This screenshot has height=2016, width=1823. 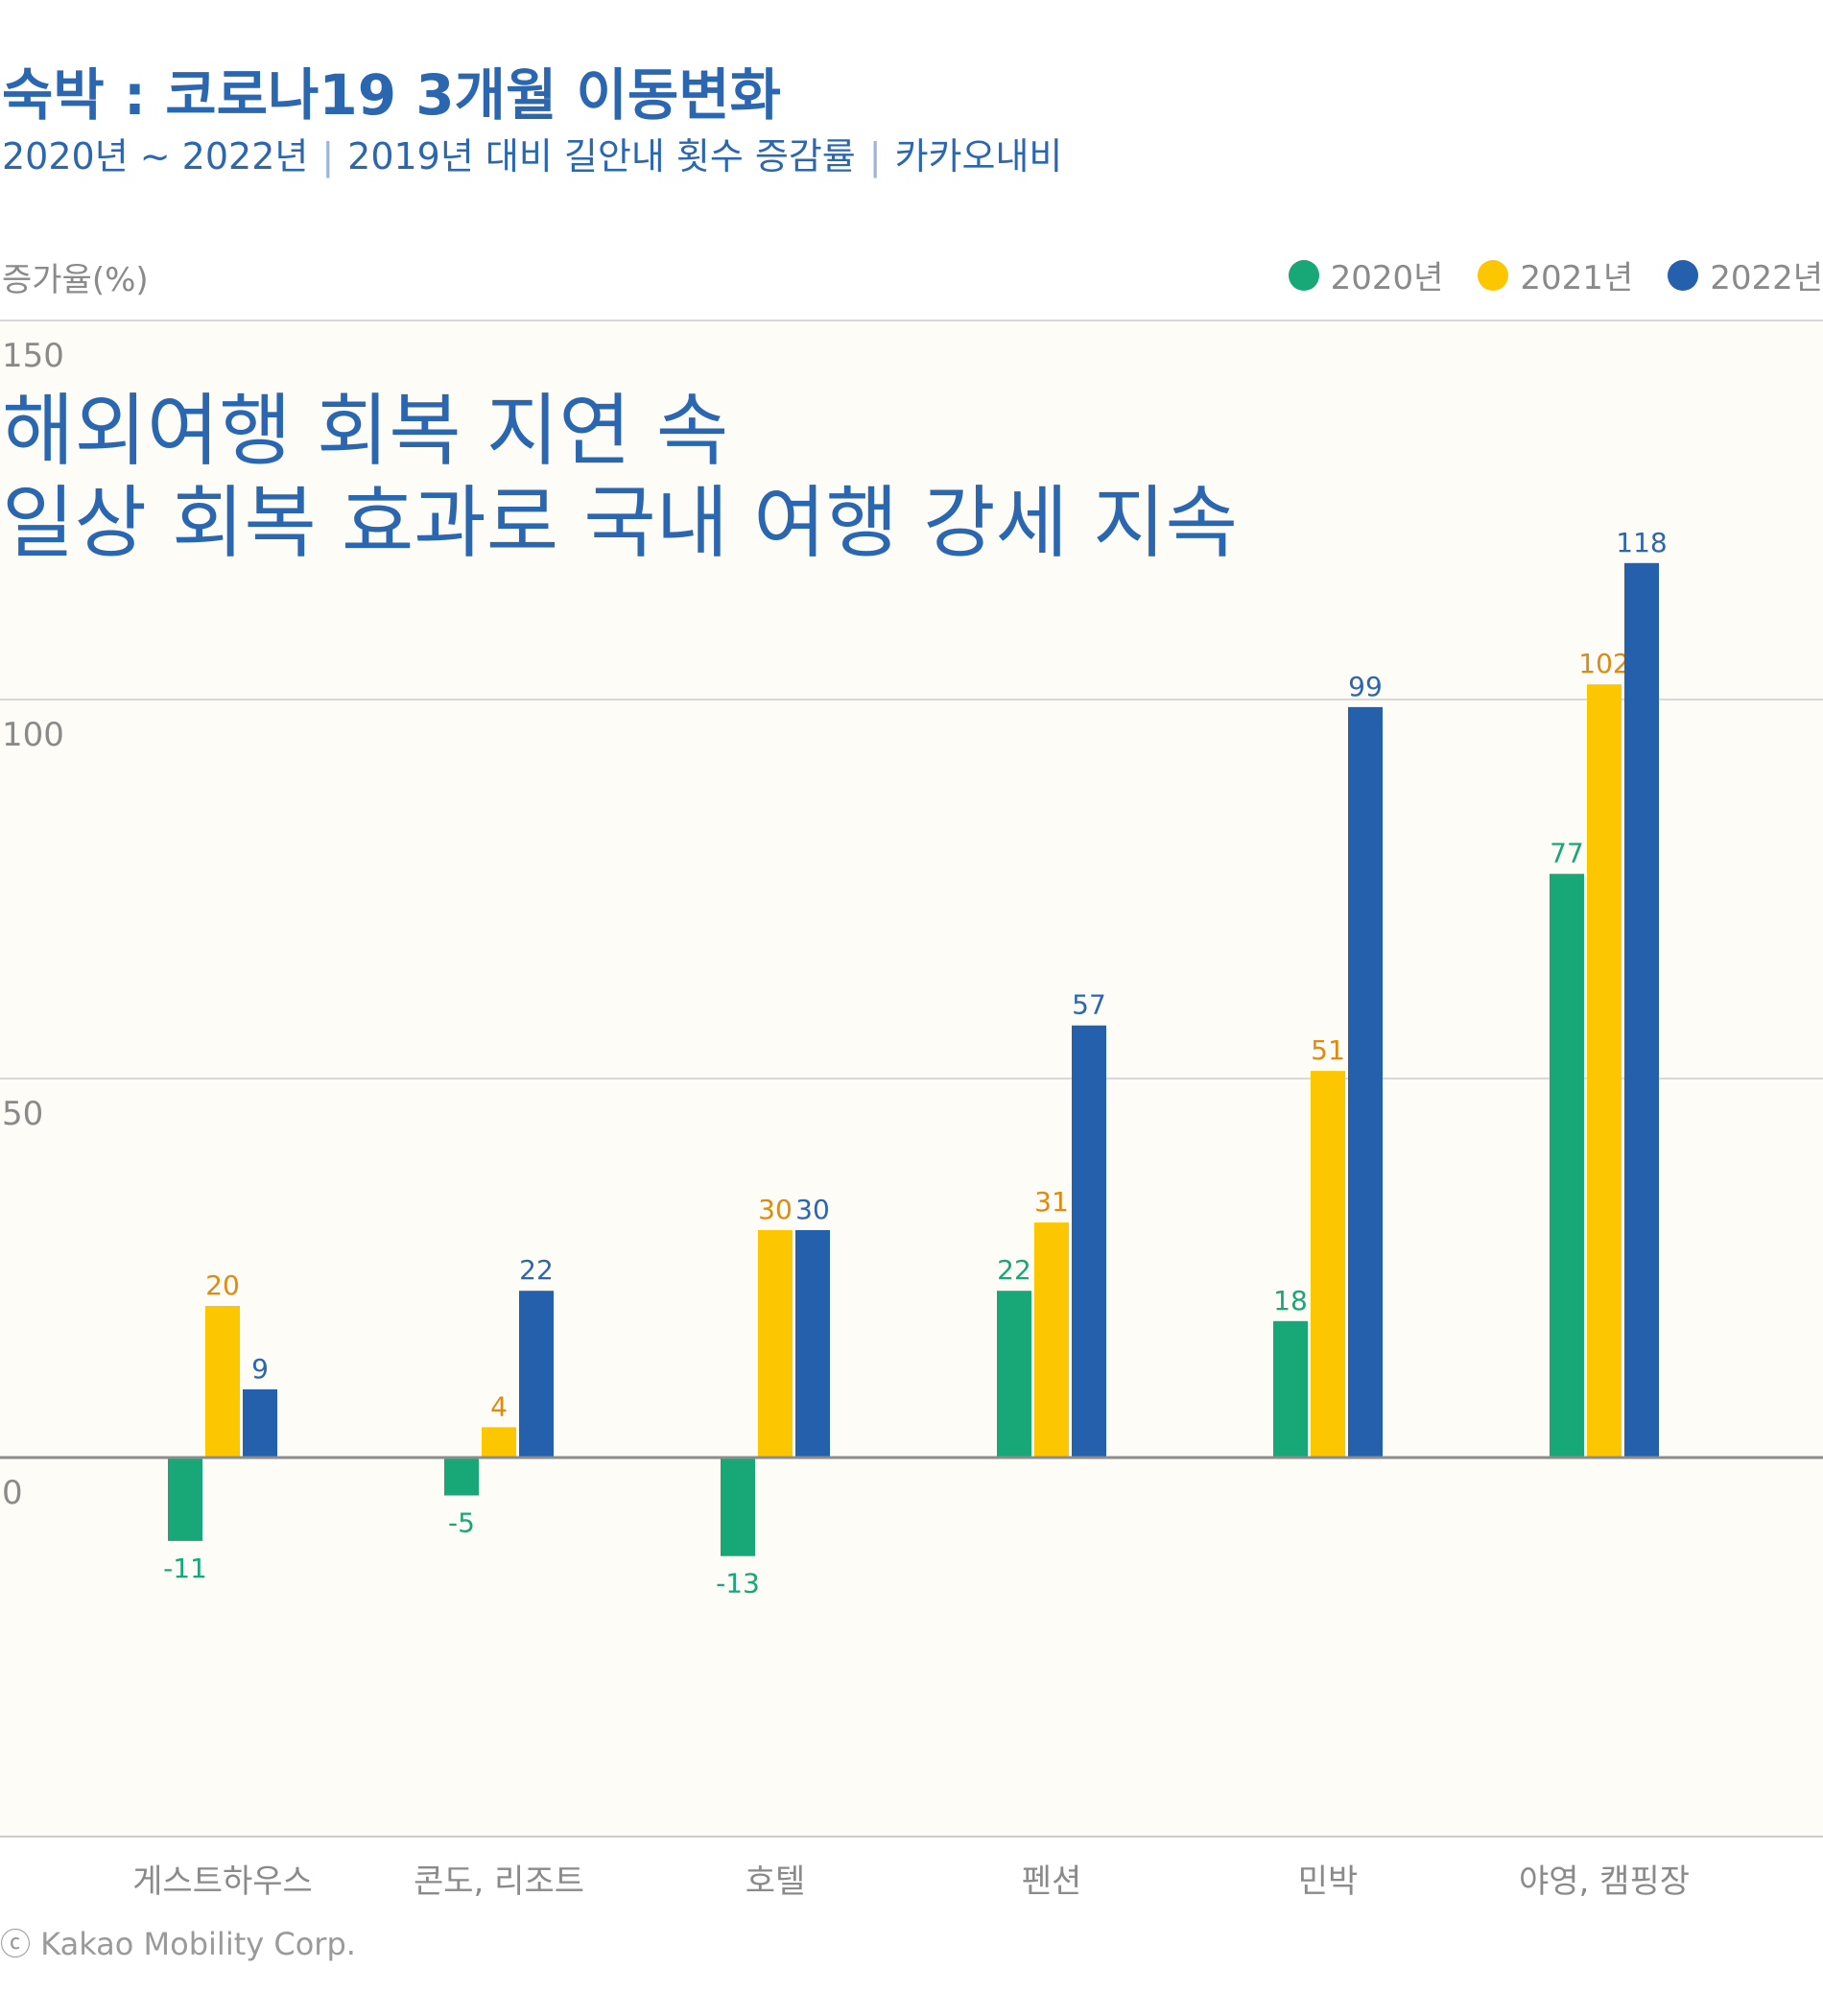 I want to click on legend-swatch-2022, so click(x=1684, y=275).